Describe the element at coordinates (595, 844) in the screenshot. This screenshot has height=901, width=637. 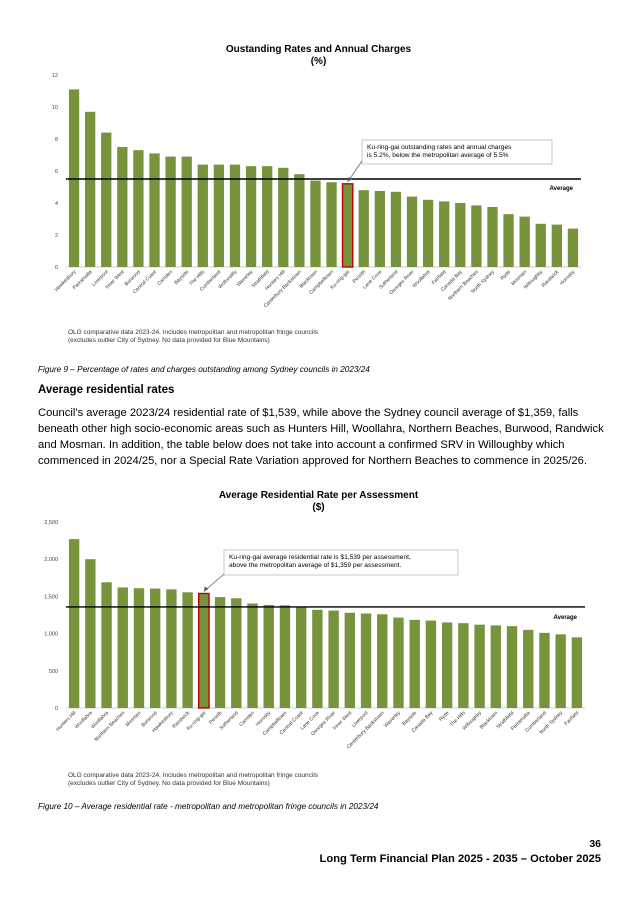
I see `page-number: 36` at that location.